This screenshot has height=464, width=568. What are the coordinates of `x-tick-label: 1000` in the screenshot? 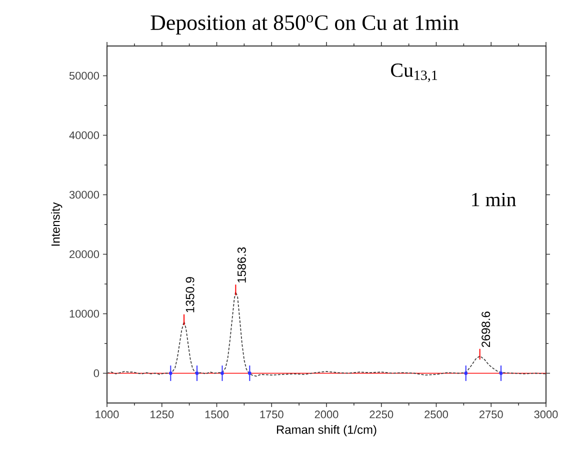 It's located at (107, 414).